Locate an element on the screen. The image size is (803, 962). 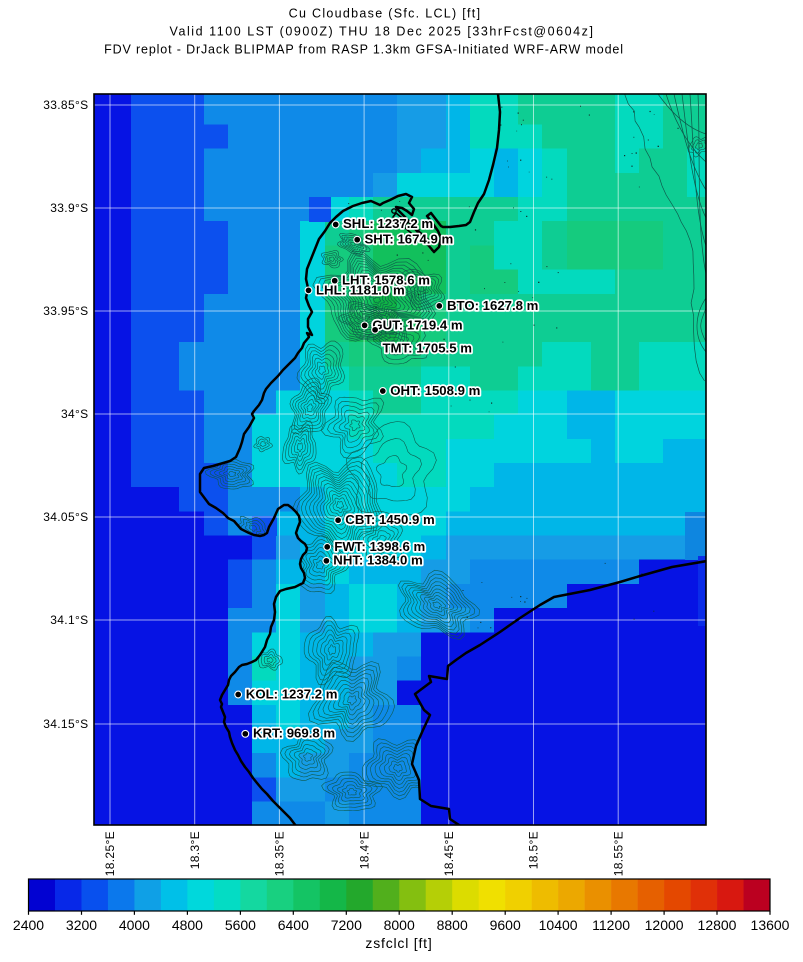
svg-text: SHL: 1237.2 m is located at coordinates (388, 223).